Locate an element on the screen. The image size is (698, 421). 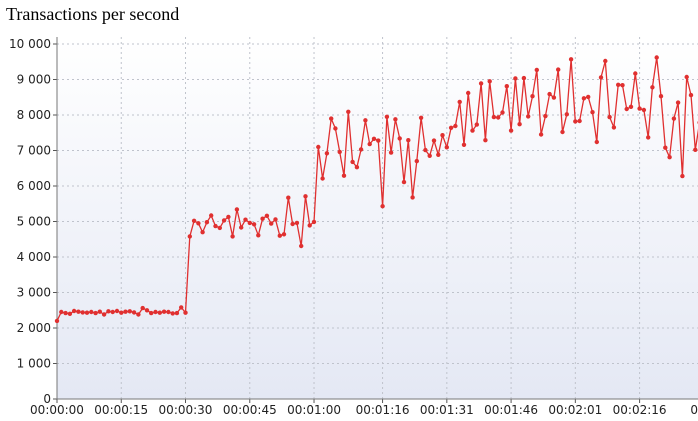
y-tick-label: 5 000 is located at coordinates (34, 222).